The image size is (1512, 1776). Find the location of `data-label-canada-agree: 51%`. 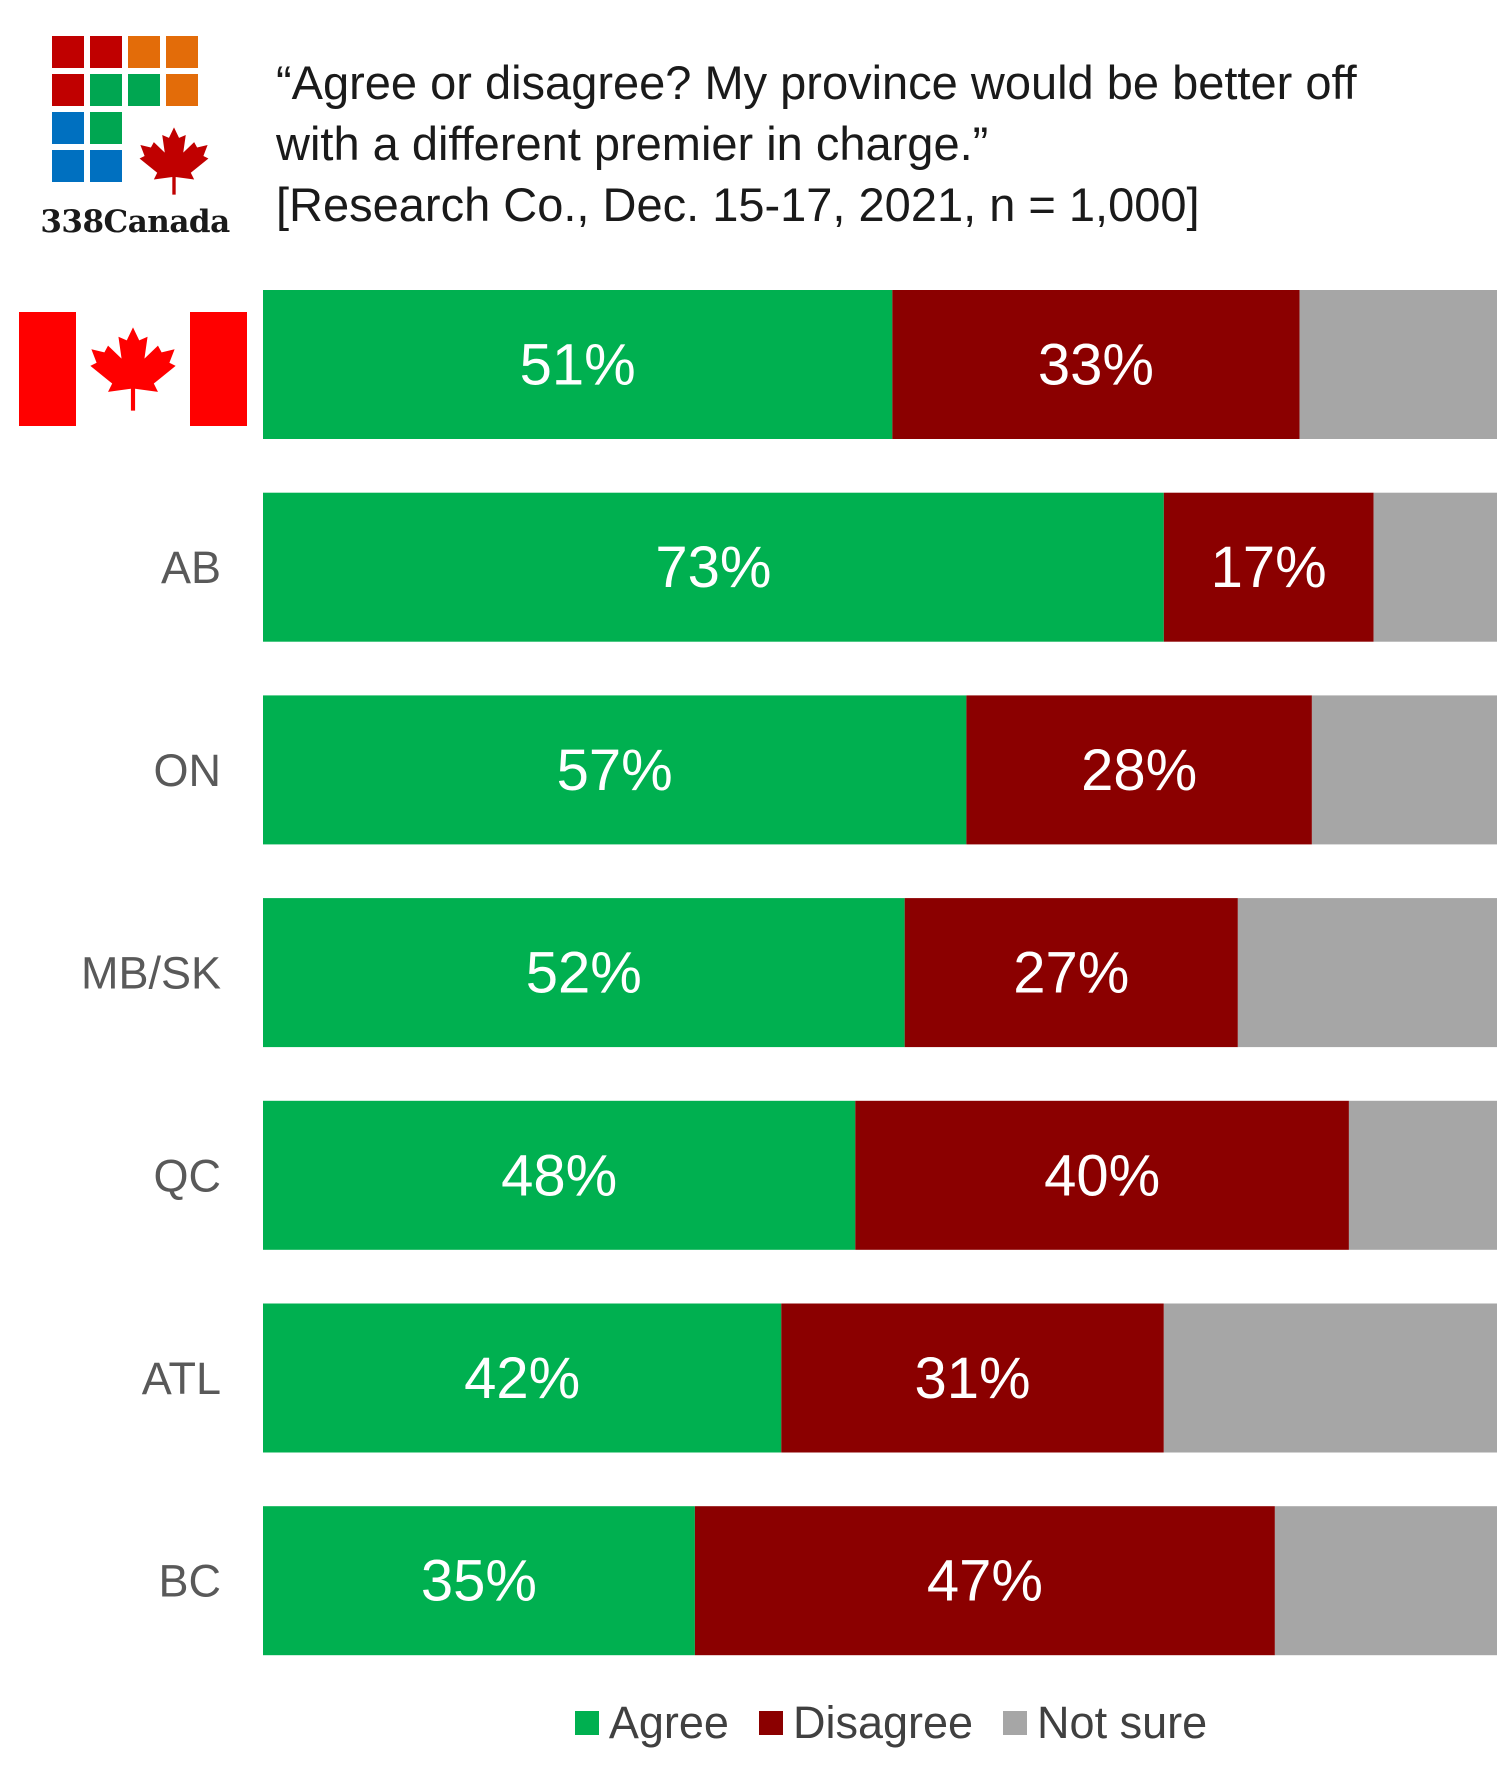

data-label-canada-agree: 51% is located at coordinates (578, 365).